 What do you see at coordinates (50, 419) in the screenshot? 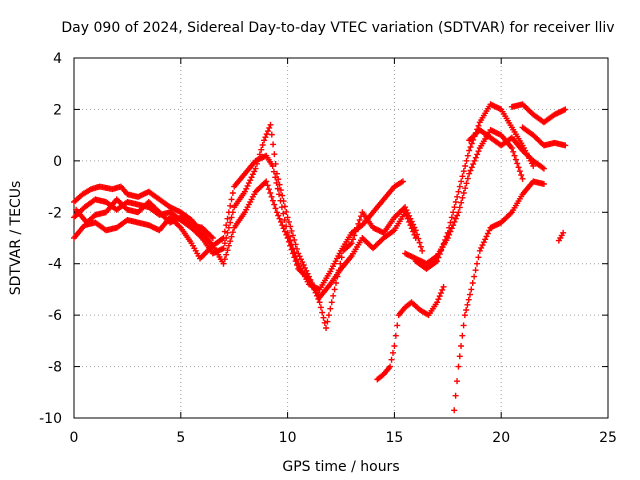
I see `y-tick-label: -10` at bounding box center [50, 419].